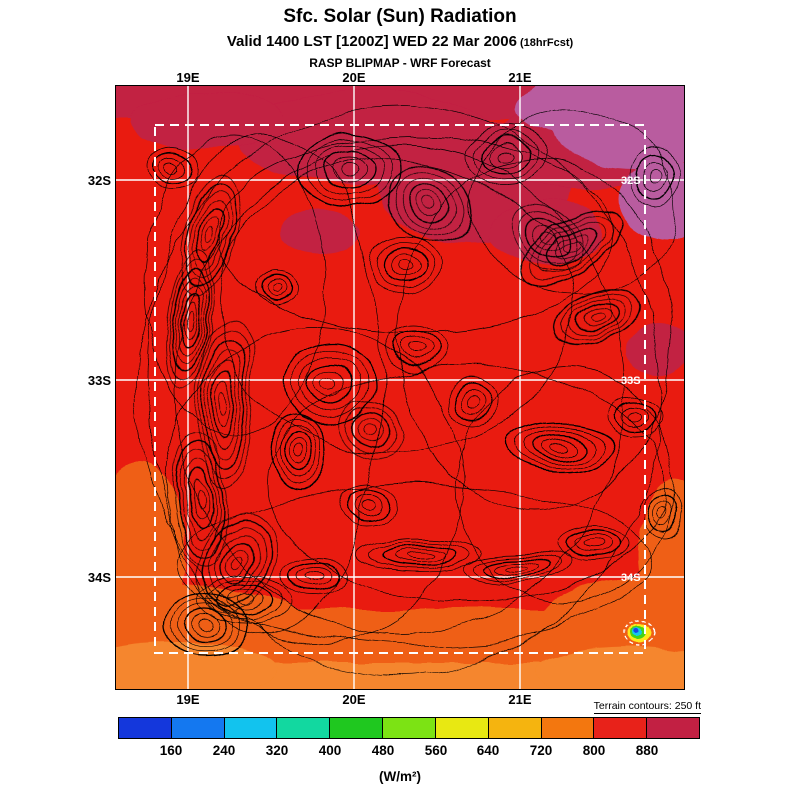 The height and width of the screenshot is (800, 800). What do you see at coordinates (400, 776) in the screenshot?
I see `colorbar-units-label: (W/m²)` at bounding box center [400, 776].